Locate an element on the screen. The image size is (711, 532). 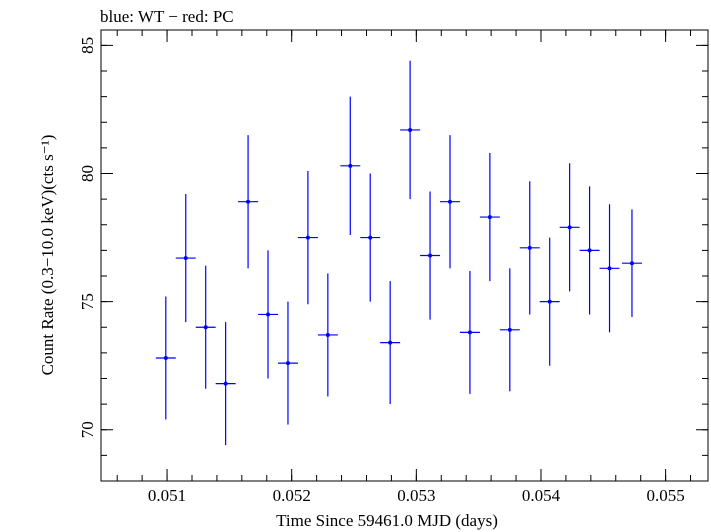
y-tick-label: 80 is located at coordinates (87, 173).